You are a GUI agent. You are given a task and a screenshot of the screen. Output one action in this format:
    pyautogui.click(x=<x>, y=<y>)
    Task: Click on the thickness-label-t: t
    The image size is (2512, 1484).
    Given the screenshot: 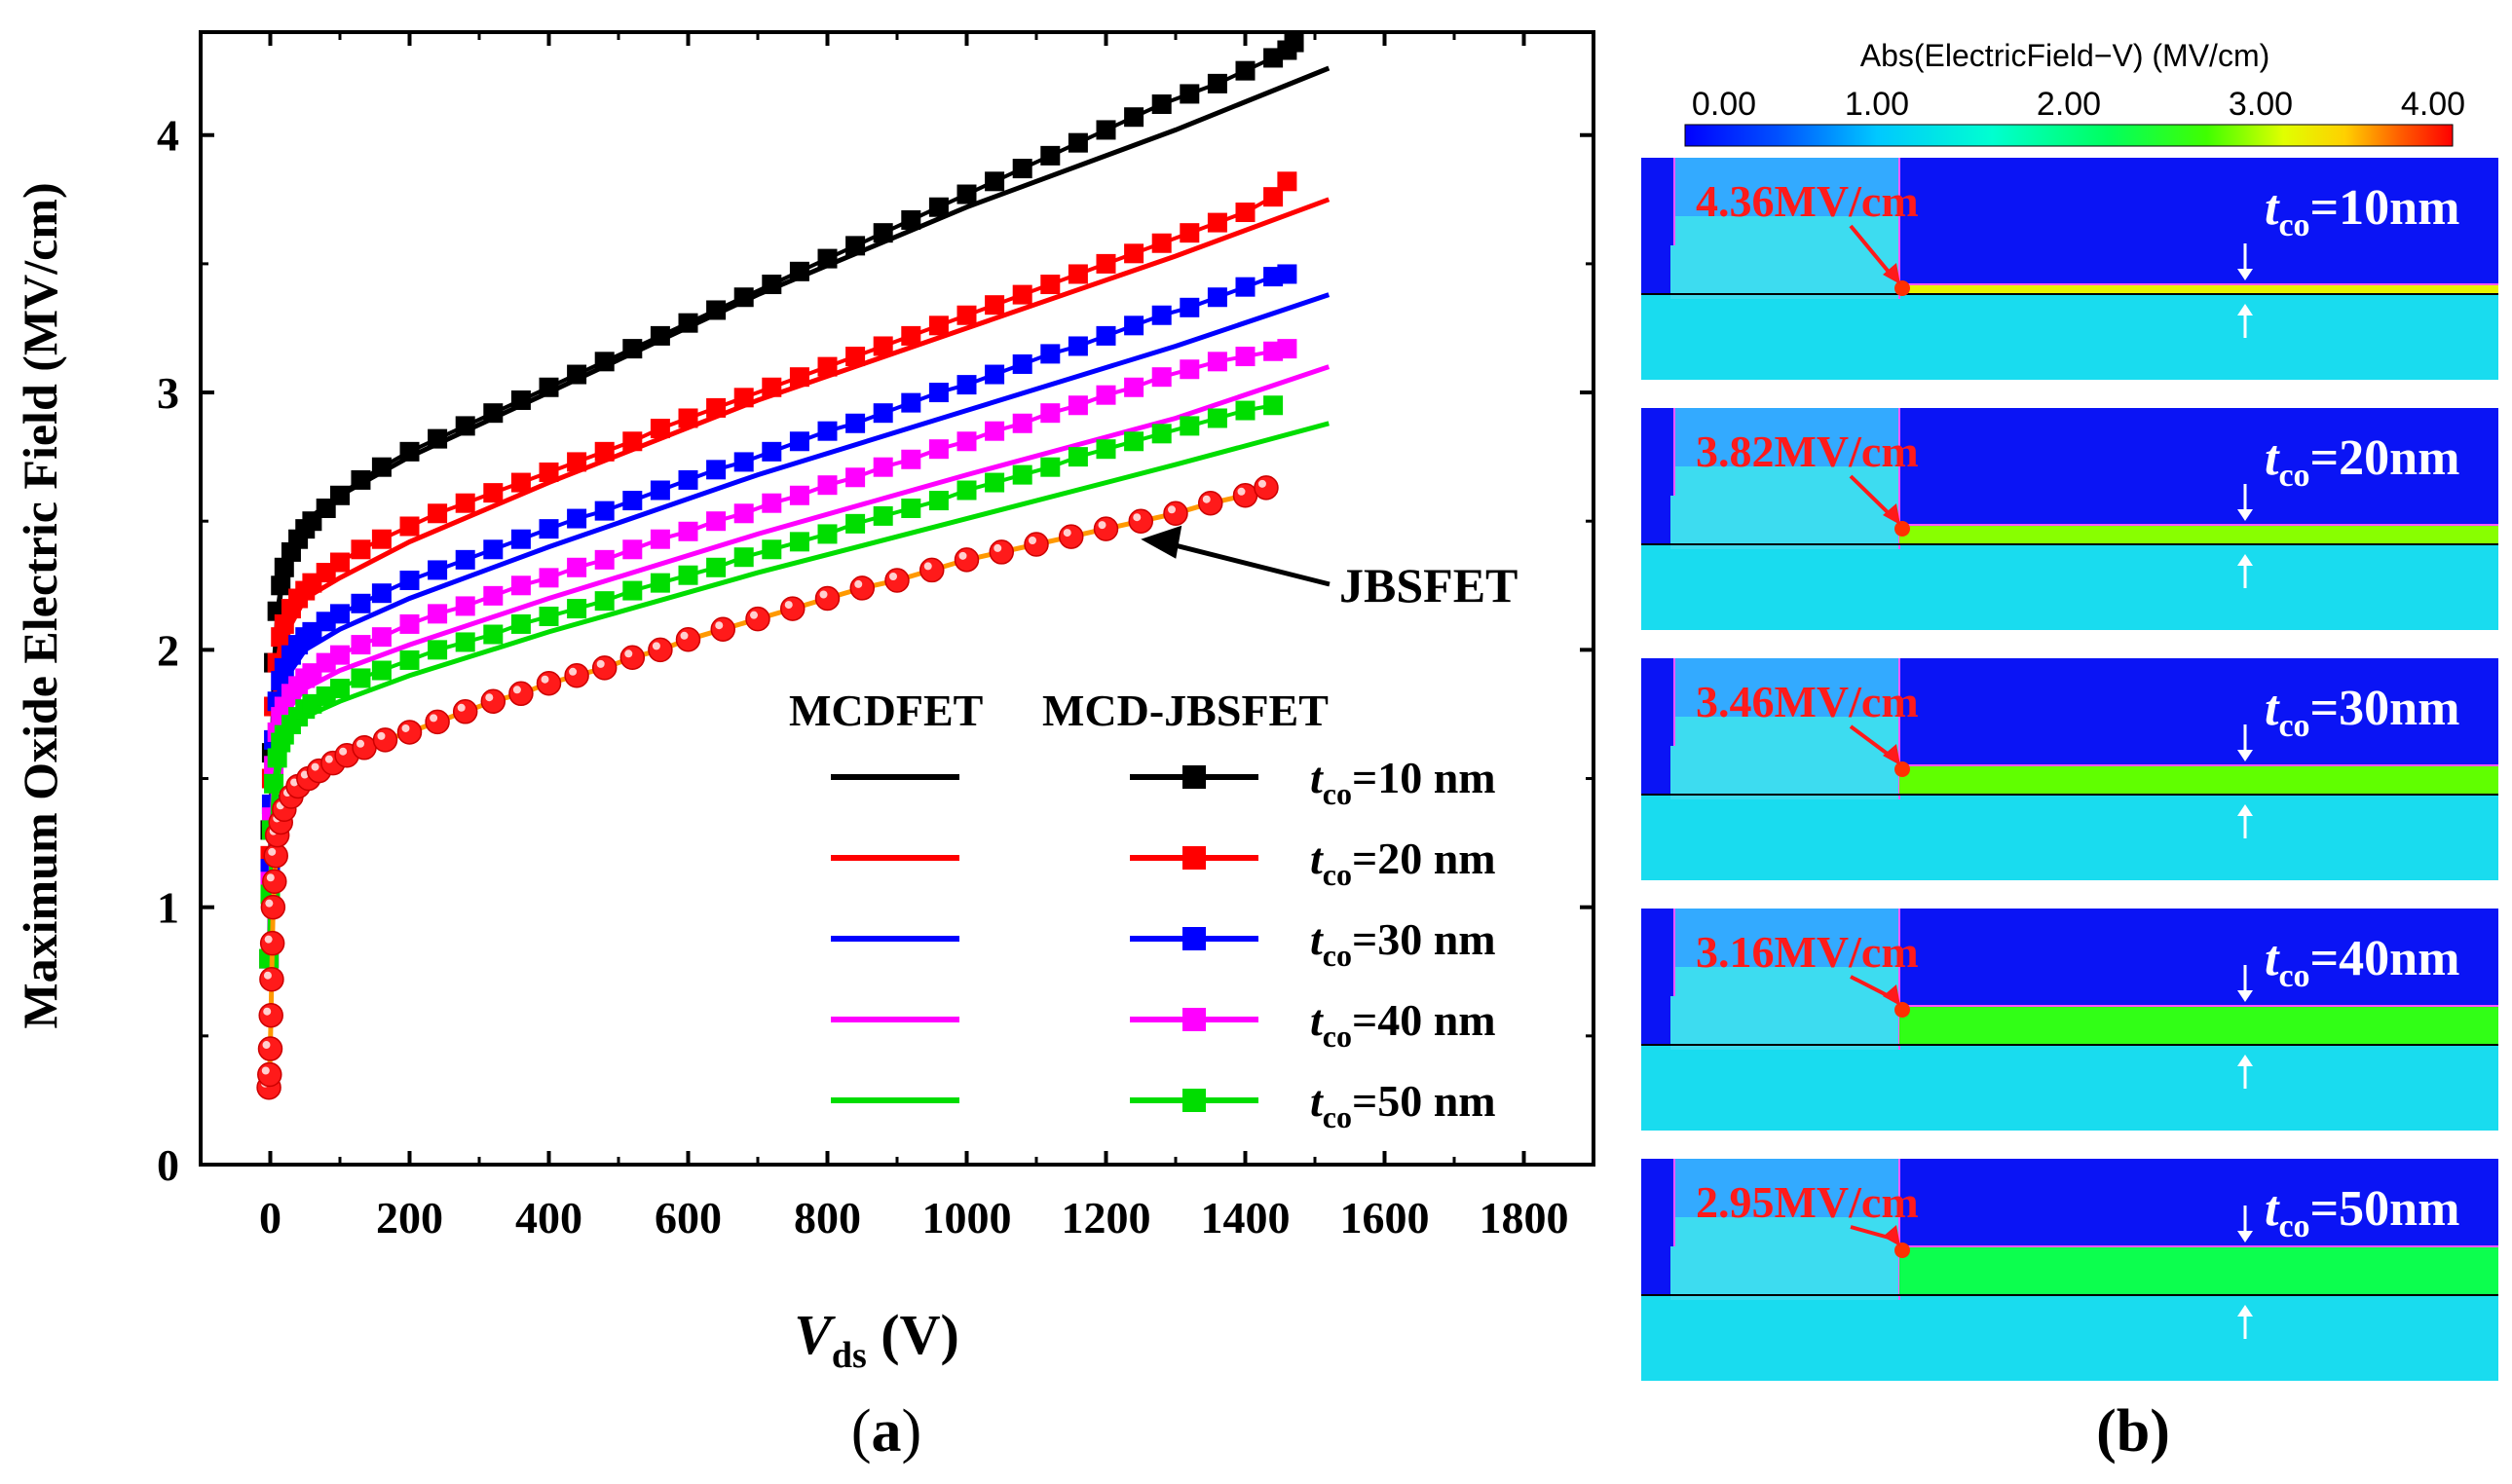 What is the action you would take?
    pyautogui.click(x=2272, y=708)
    